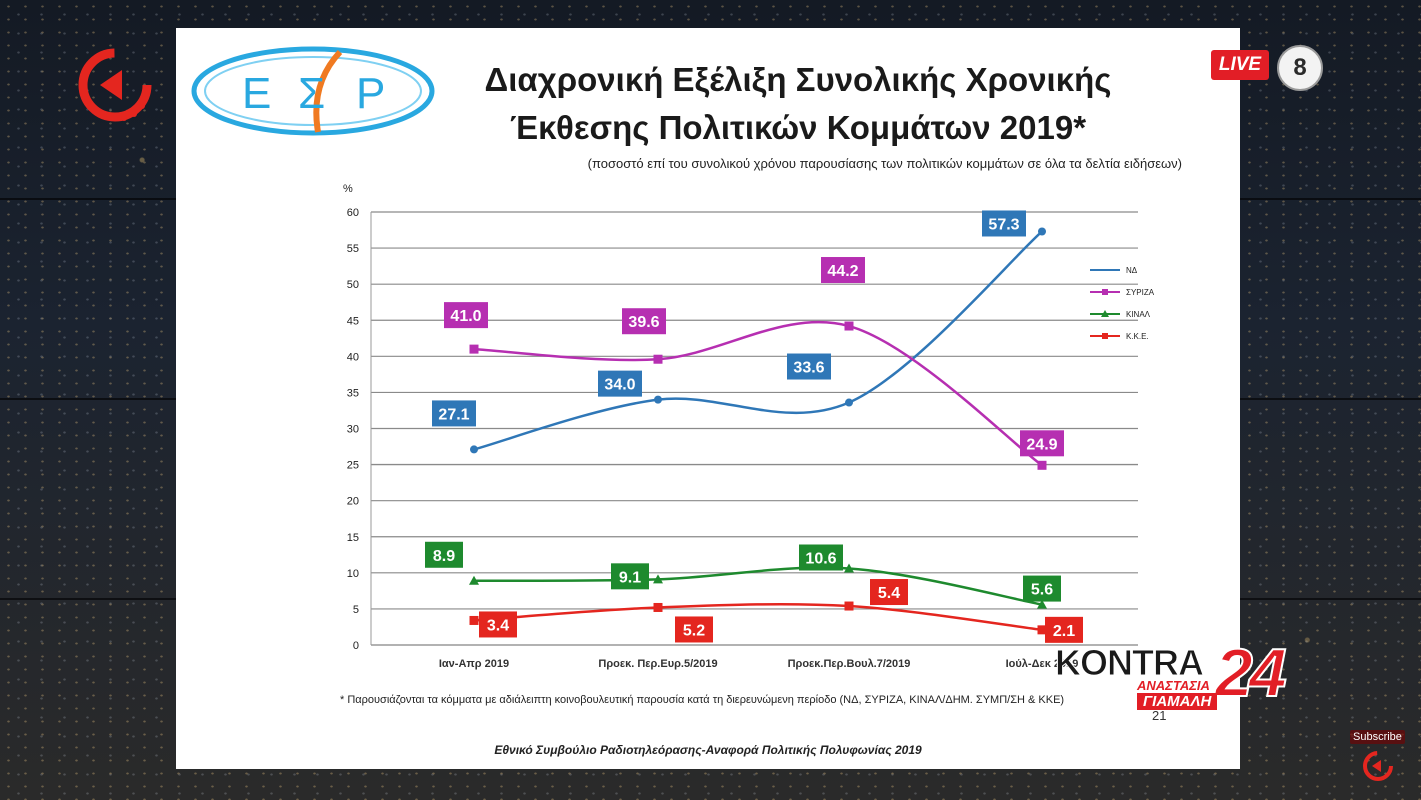  Describe the element at coordinates (356, 646) in the screenshot. I see `y-tick-label: 0` at that location.